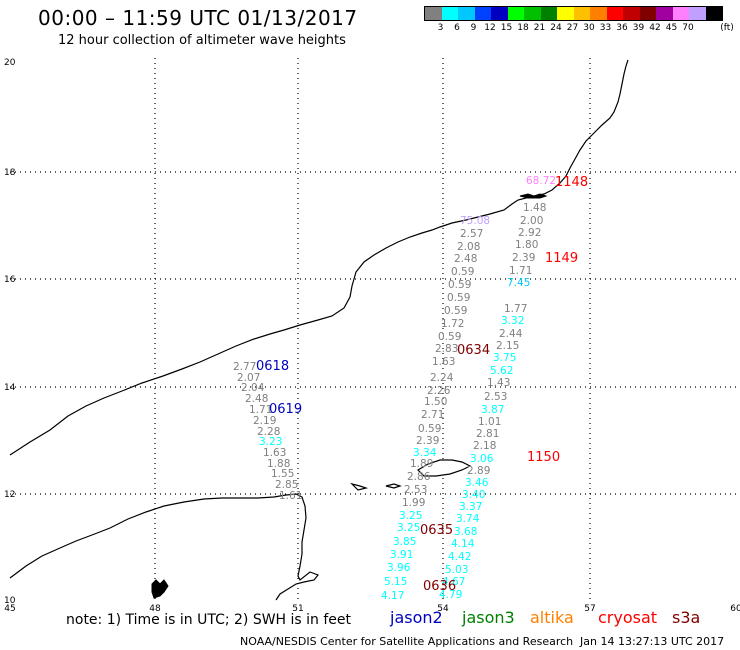 This screenshot has height=650, width=740. I want to click on wave-height-value: 3.34, so click(425, 453).